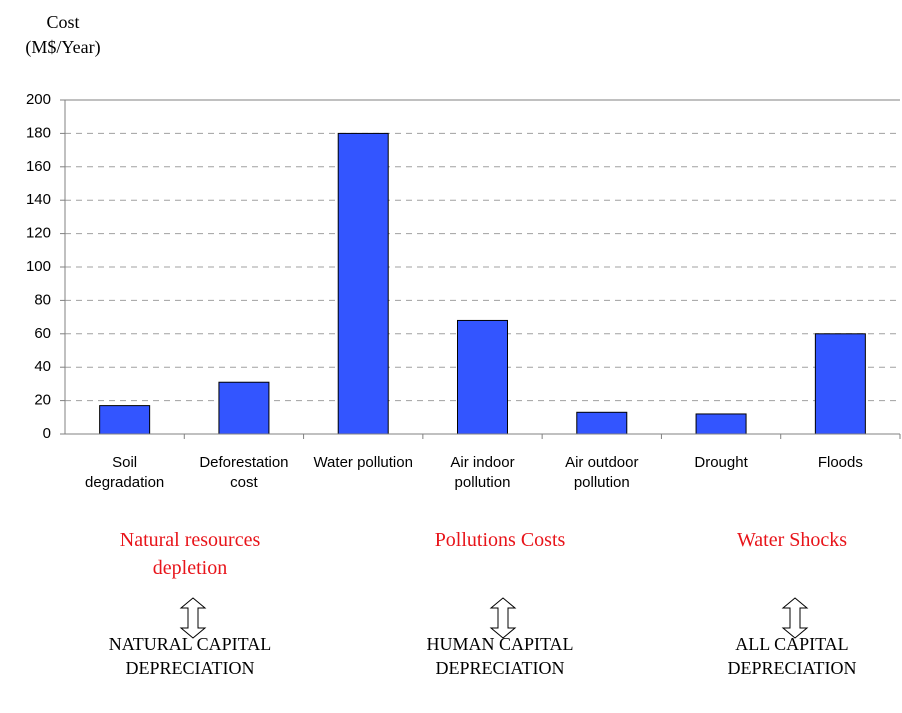  Describe the element at coordinates (792, 656) in the screenshot. I see `depreciation-label: ALL CAPITAL DEPRECIATION` at that location.